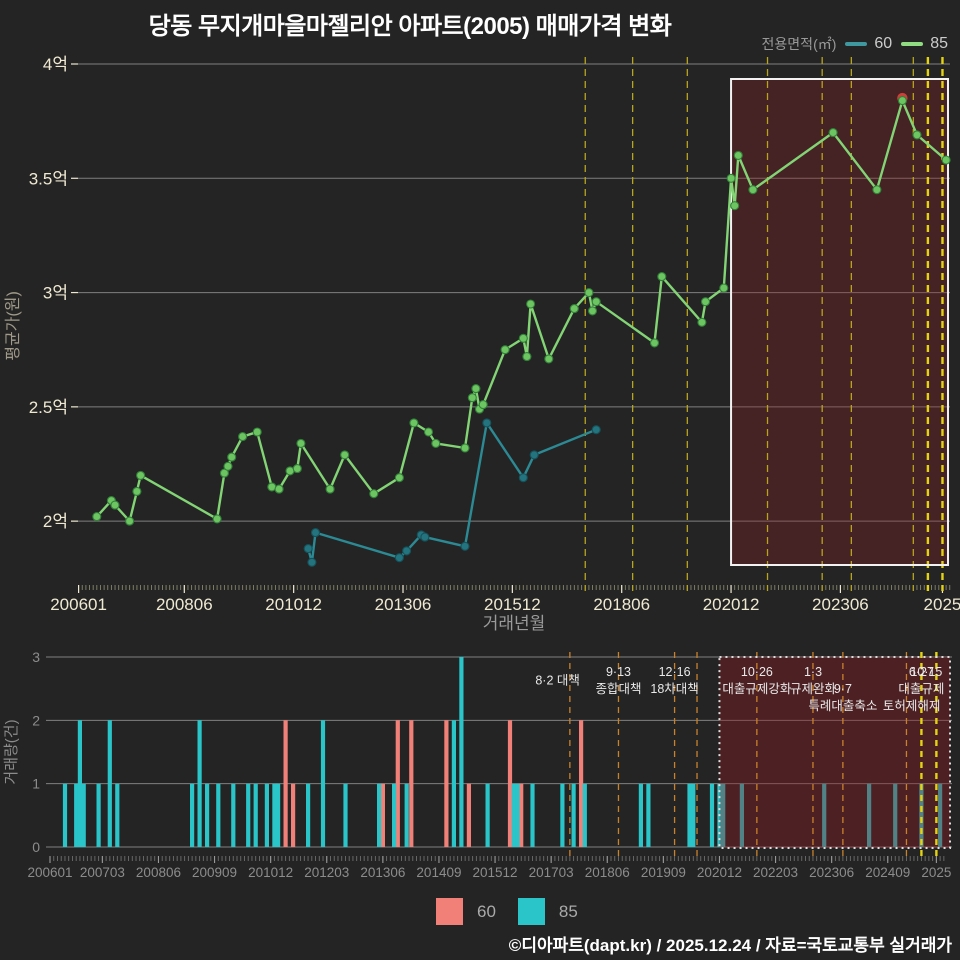 Image resolution: width=960 pixels, height=960 pixels. Describe the element at coordinates (466, 911) in the screenshot. I see `volume-legend-item-60: 60` at that location.